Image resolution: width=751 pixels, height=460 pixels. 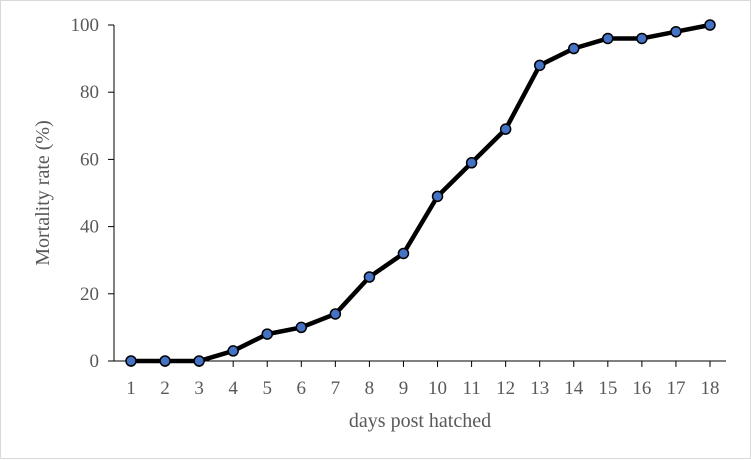 What do you see at coordinates (302, 388) in the screenshot?
I see `x-tick-label: 6` at bounding box center [302, 388].